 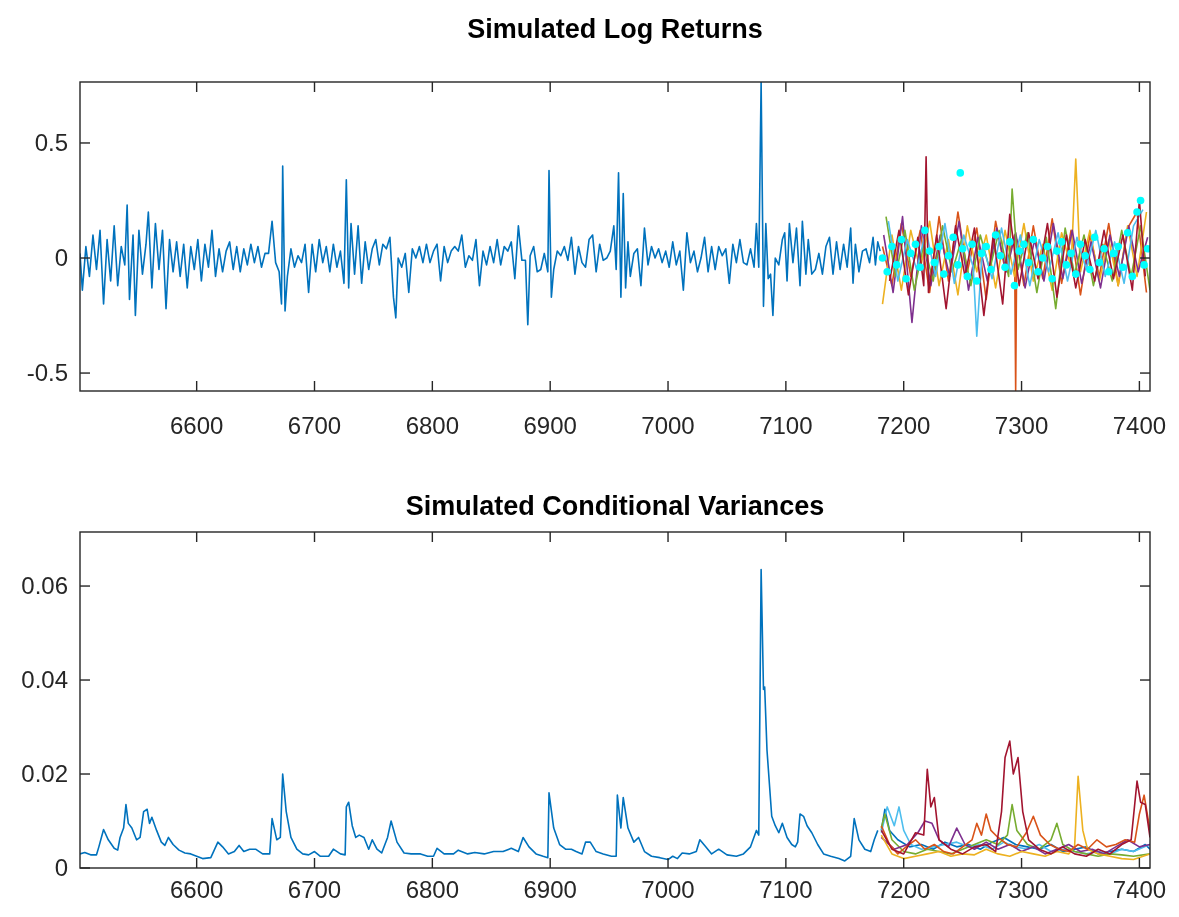 I want to click on y-tick-label: 0.5, so click(x=51, y=143).